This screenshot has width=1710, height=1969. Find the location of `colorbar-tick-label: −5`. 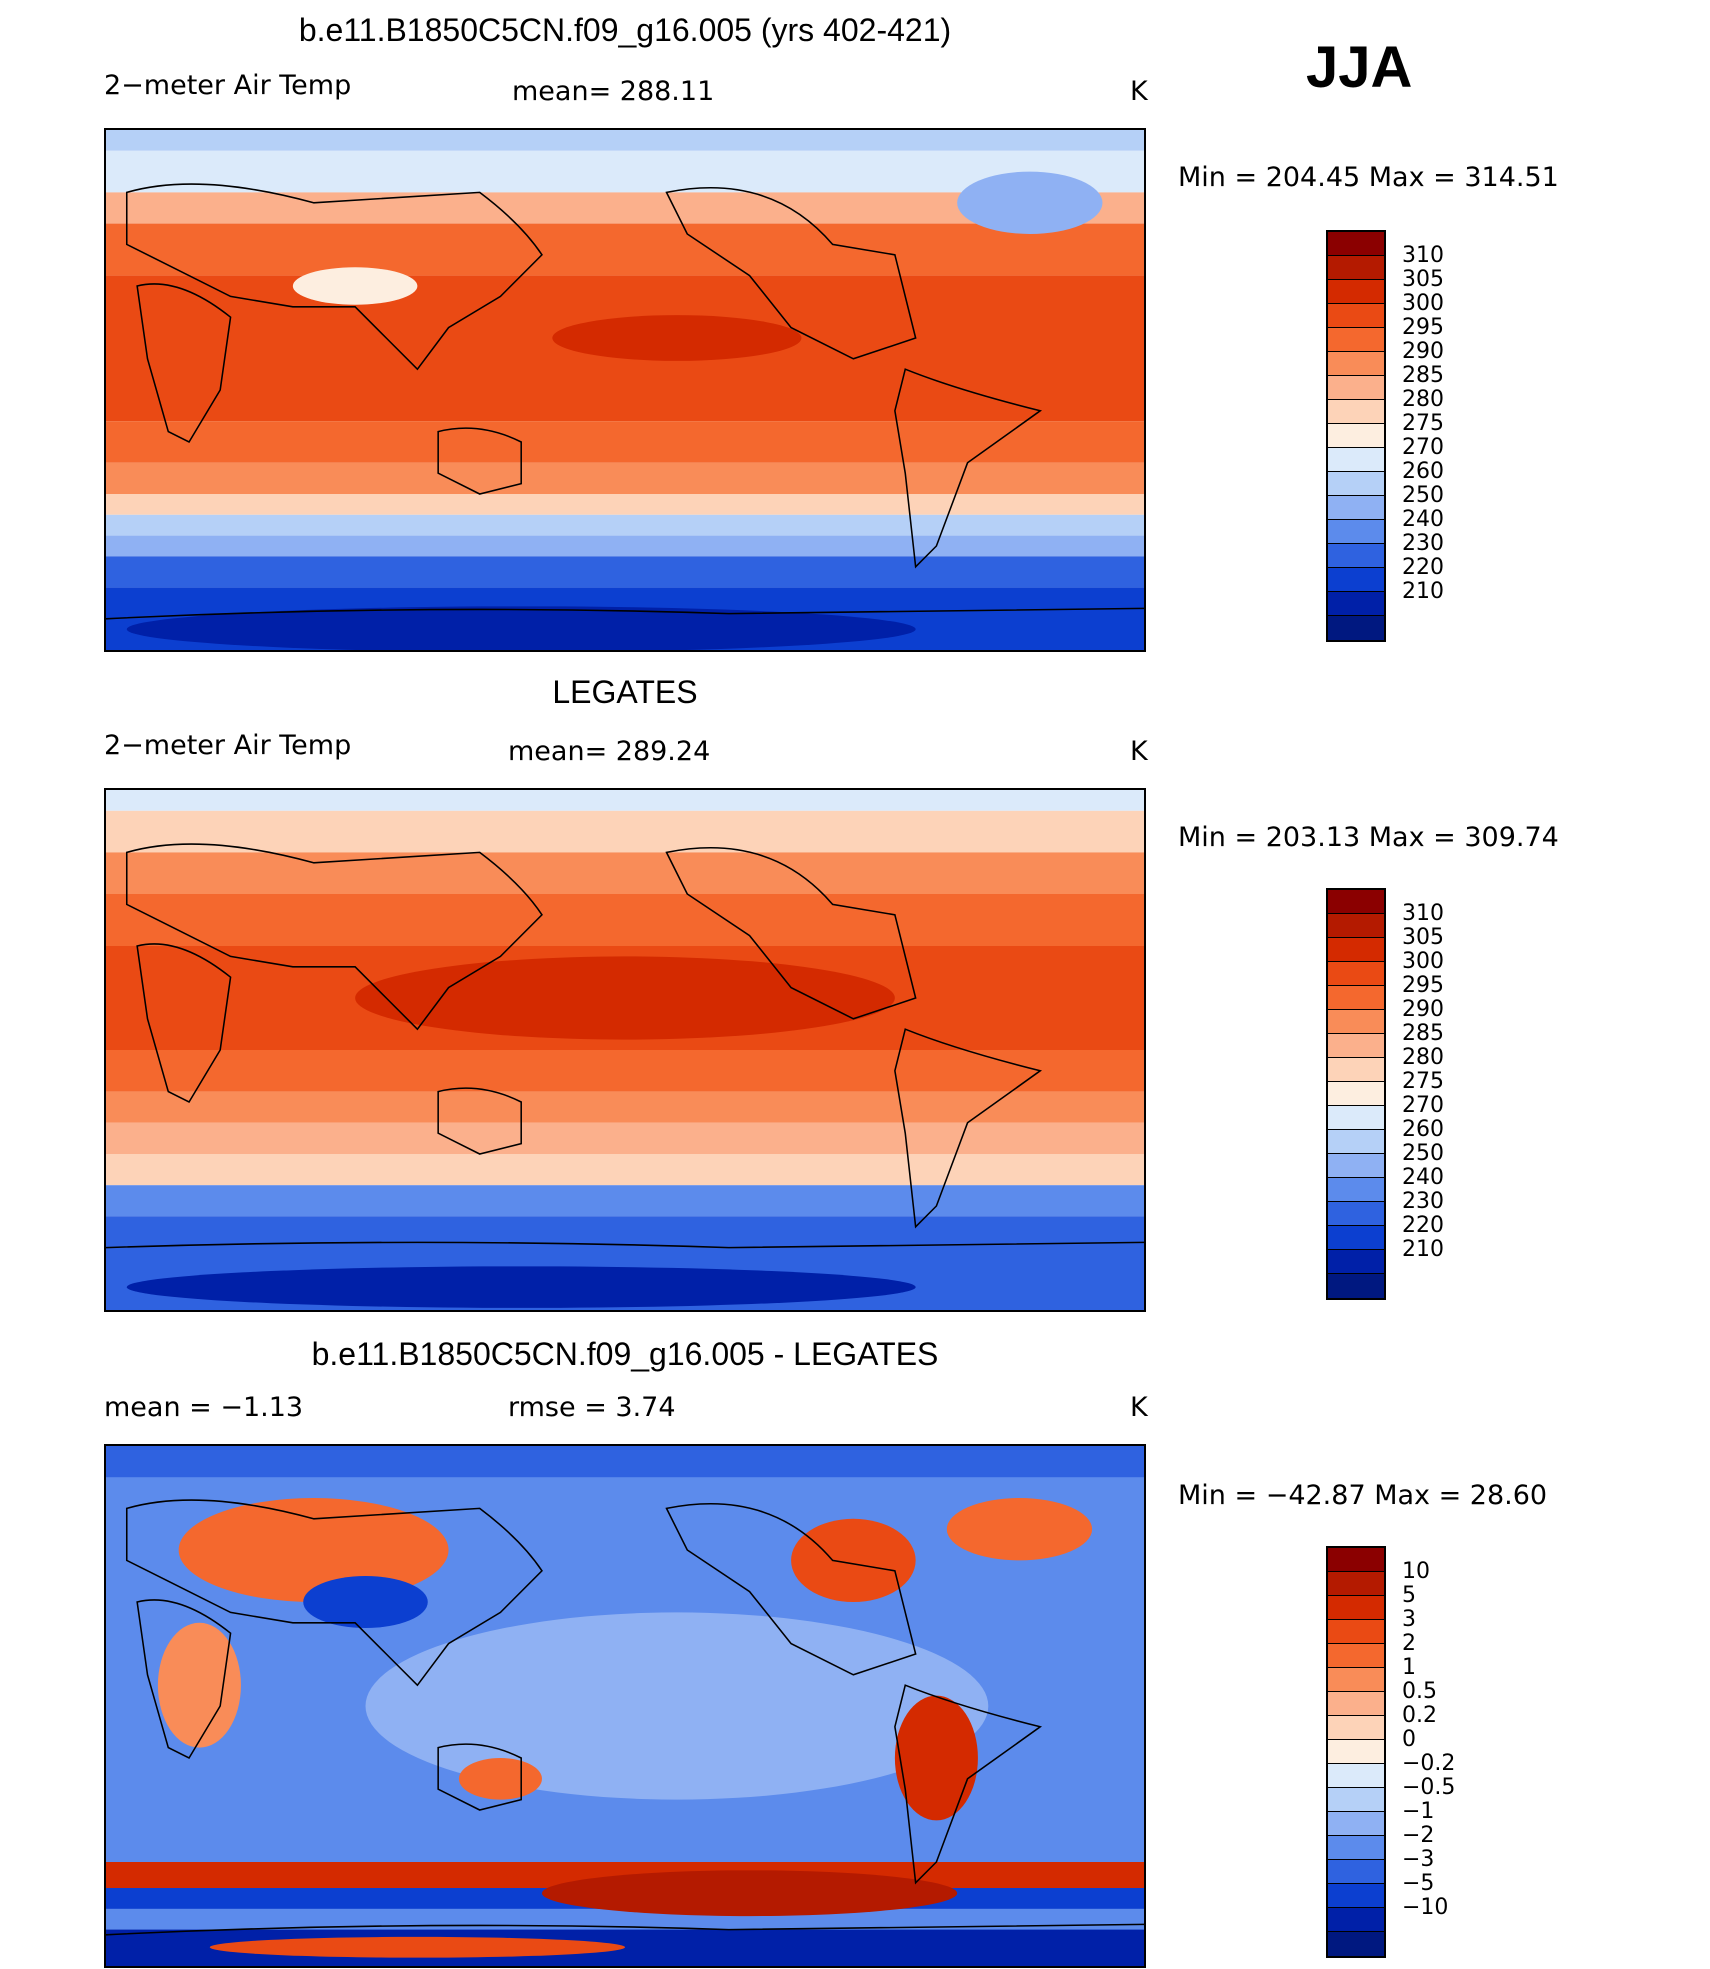

colorbar-tick-label: −5 is located at coordinates (1418, 1883).